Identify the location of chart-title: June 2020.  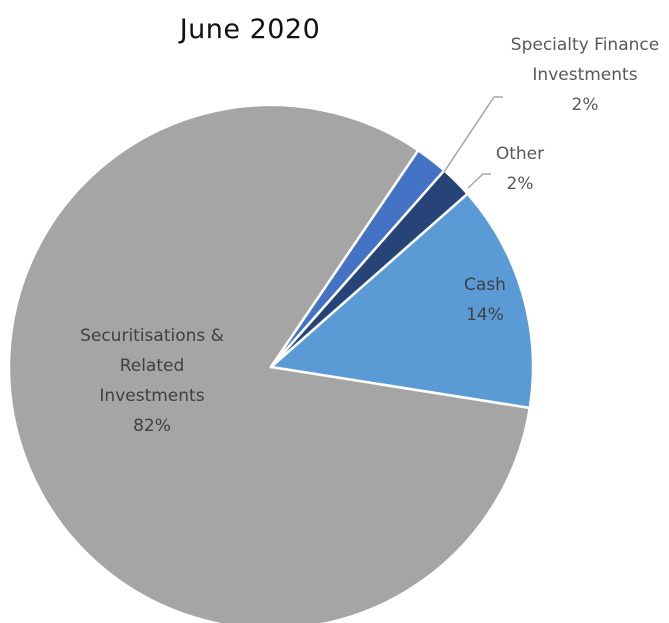
(250, 29).